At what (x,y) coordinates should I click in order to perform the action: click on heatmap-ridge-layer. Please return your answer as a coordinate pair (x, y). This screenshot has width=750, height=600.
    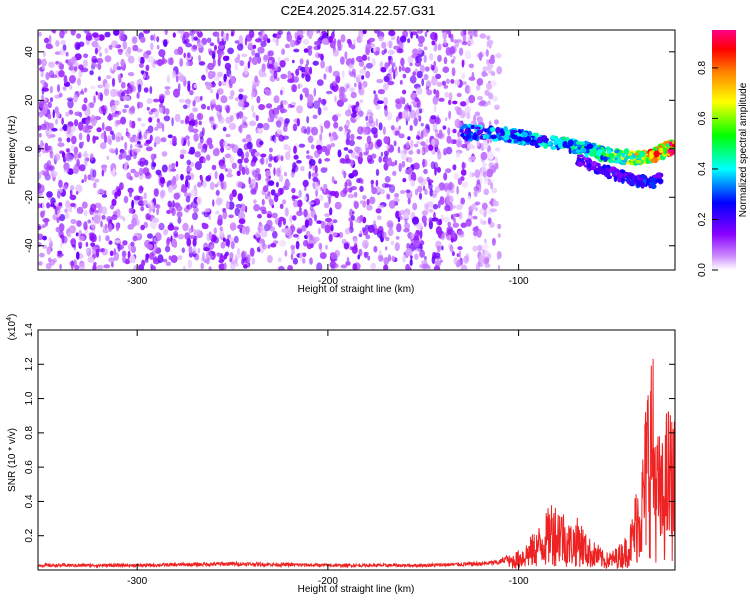
    Looking at the image, I should click on (567, 156).